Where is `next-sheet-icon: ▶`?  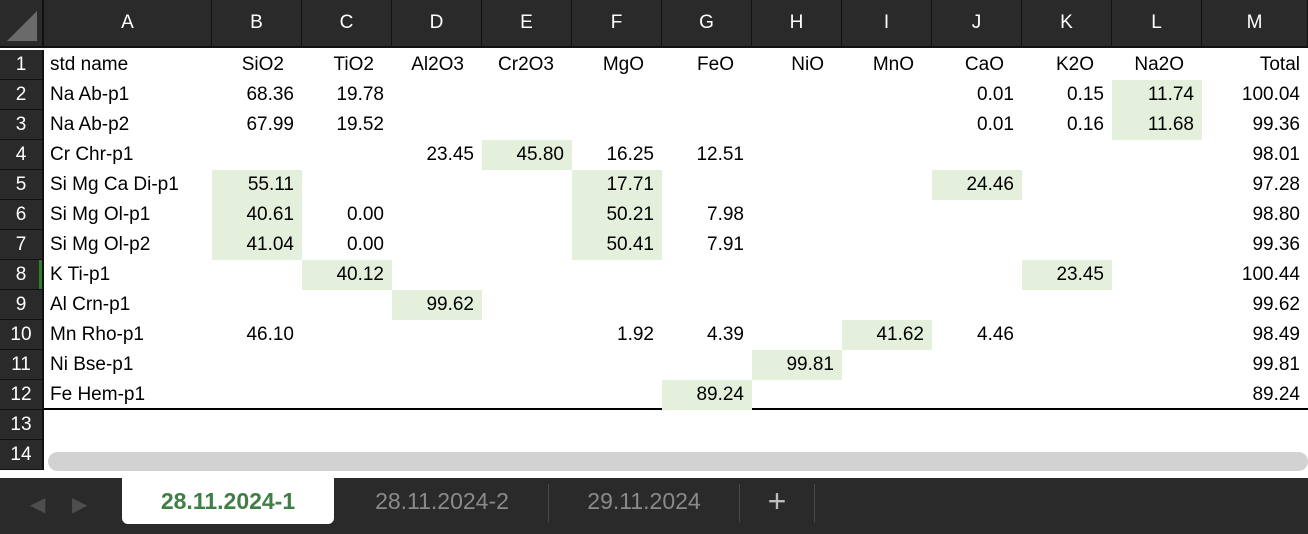
next-sheet-icon: ▶ is located at coordinates (80, 505).